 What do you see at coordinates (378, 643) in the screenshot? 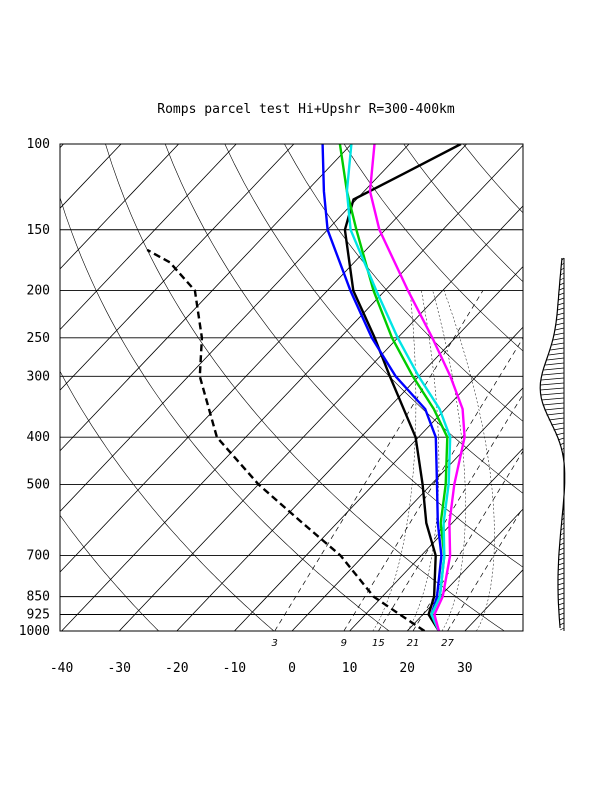
I see `mixing-ratio-label: 15` at bounding box center [378, 643].